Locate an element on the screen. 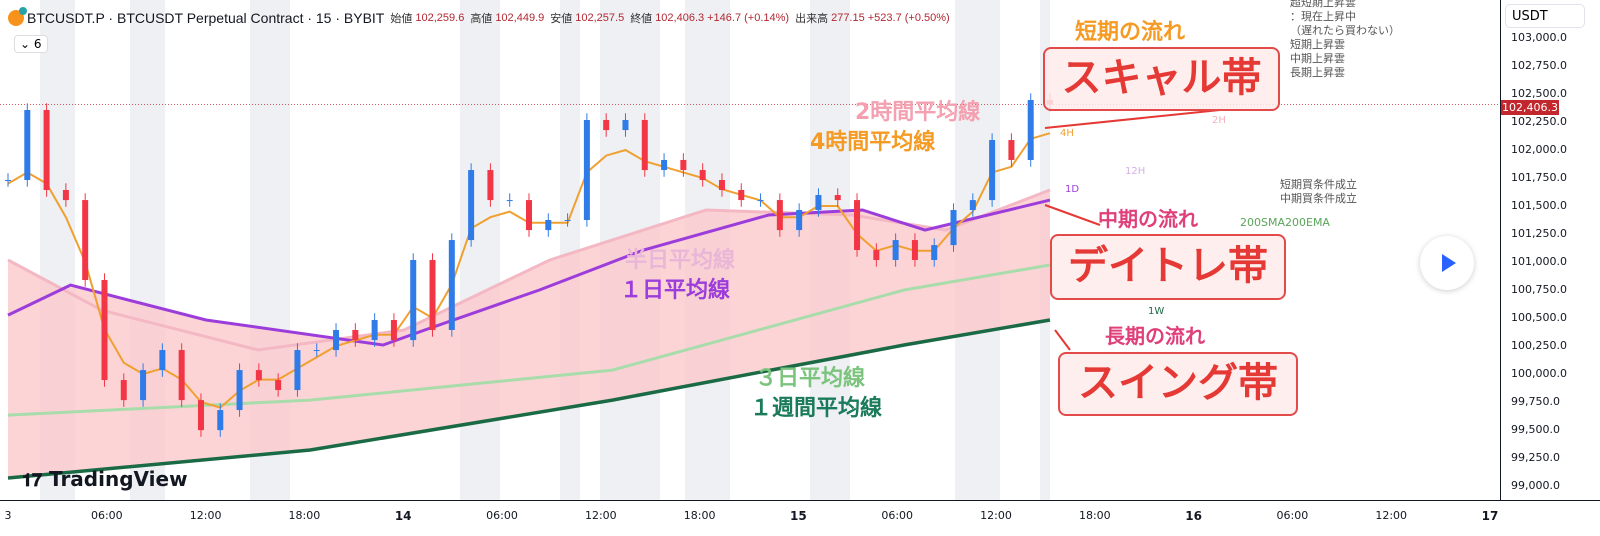  price-tick: 101,250.0 is located at coordinates (1539, 233).